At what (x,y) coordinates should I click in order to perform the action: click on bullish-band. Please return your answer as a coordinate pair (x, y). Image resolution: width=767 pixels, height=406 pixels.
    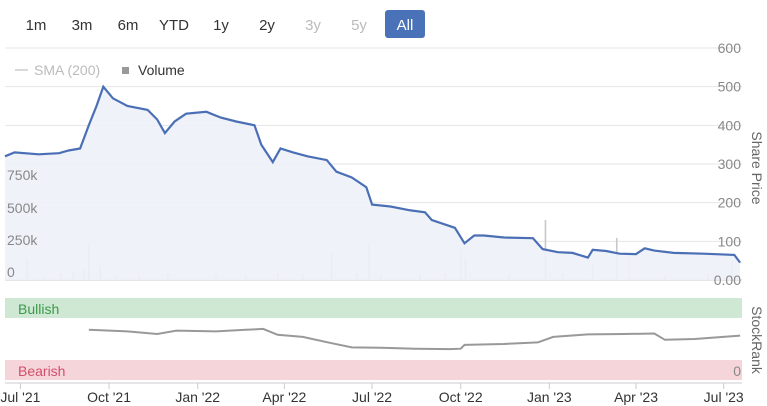
    Looking at the image, I should click on (373, 308).